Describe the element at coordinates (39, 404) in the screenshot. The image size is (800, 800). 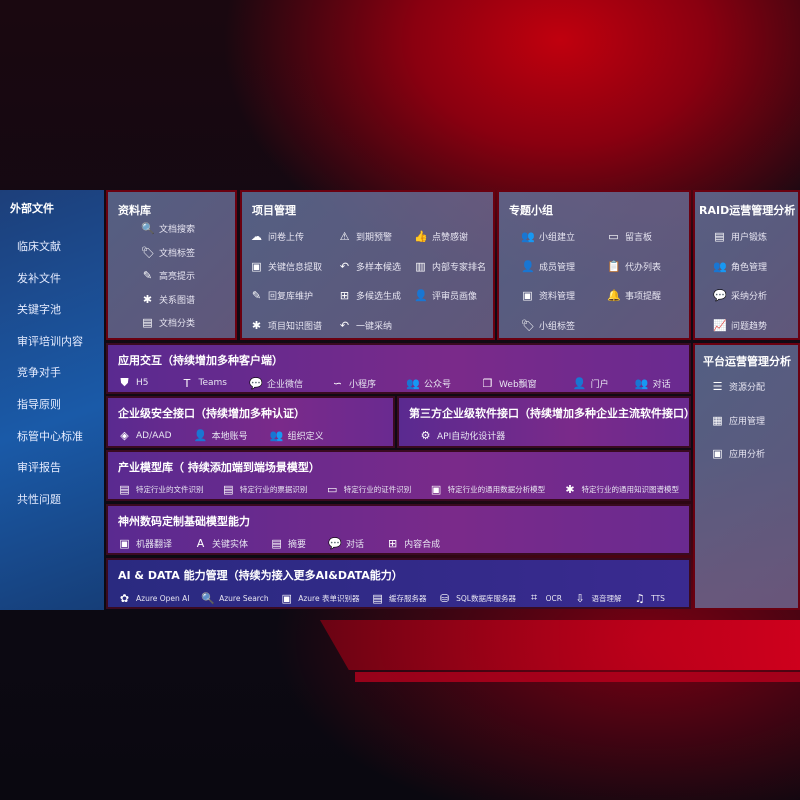
I see `sidebar-item: 指导原则` at that location.